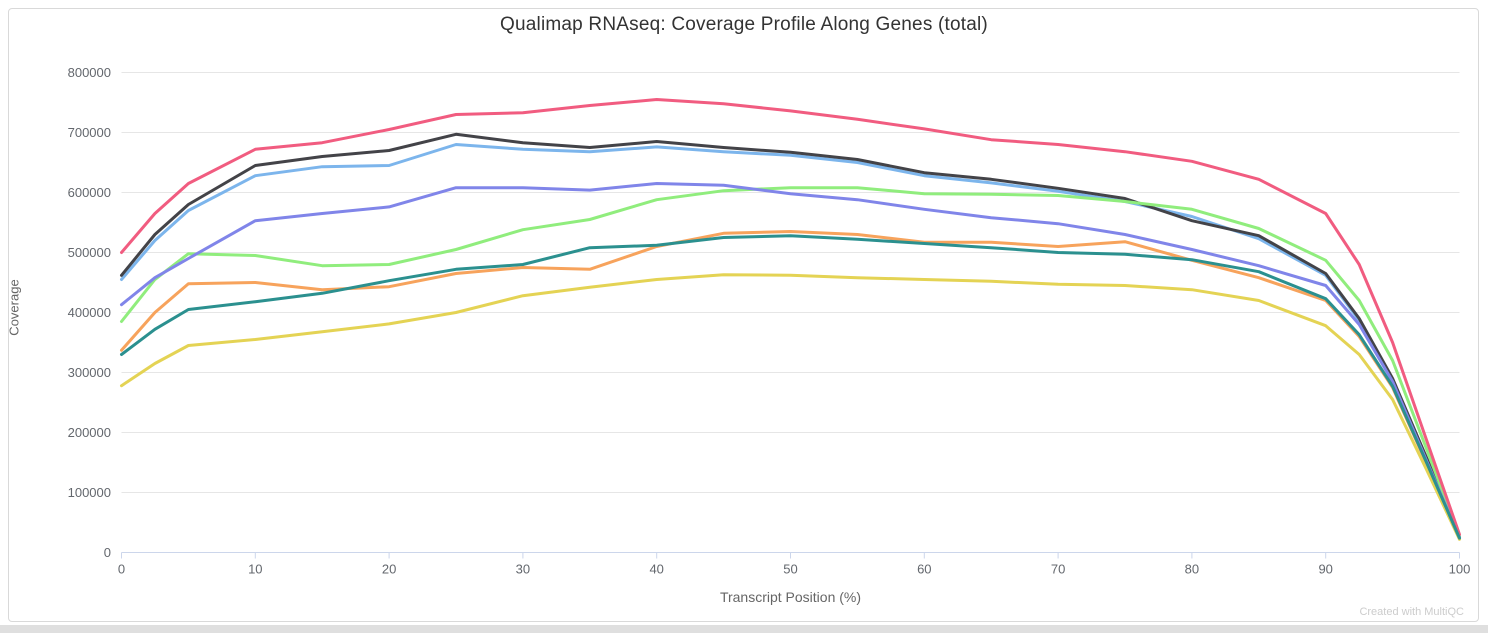  I want to click on y-tick-label: 500000, so click(89, 252).